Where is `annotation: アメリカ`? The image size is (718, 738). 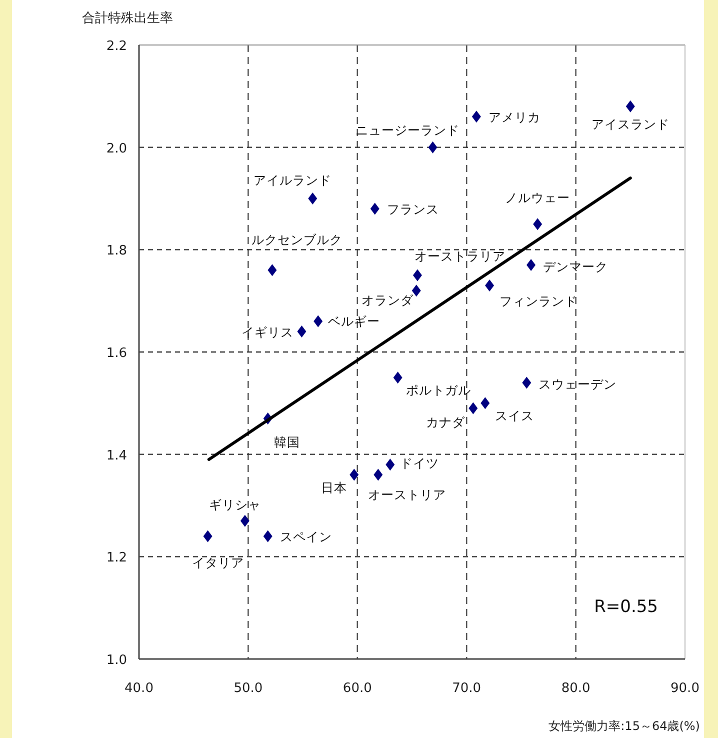 annotation: アメリカ is located at coordinates (514, 117).